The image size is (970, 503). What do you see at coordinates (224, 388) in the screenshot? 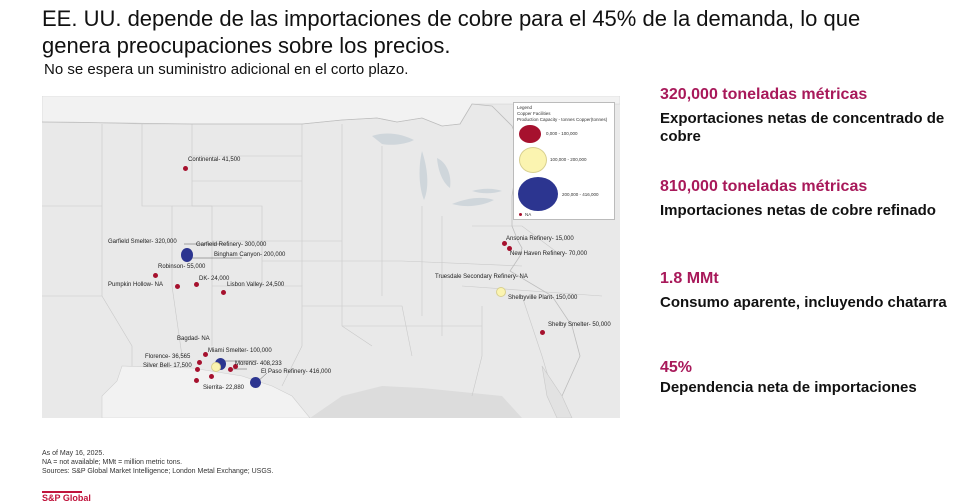
I see `facility-label: Sierrita- 22,880` at bounding box center [224, 388].